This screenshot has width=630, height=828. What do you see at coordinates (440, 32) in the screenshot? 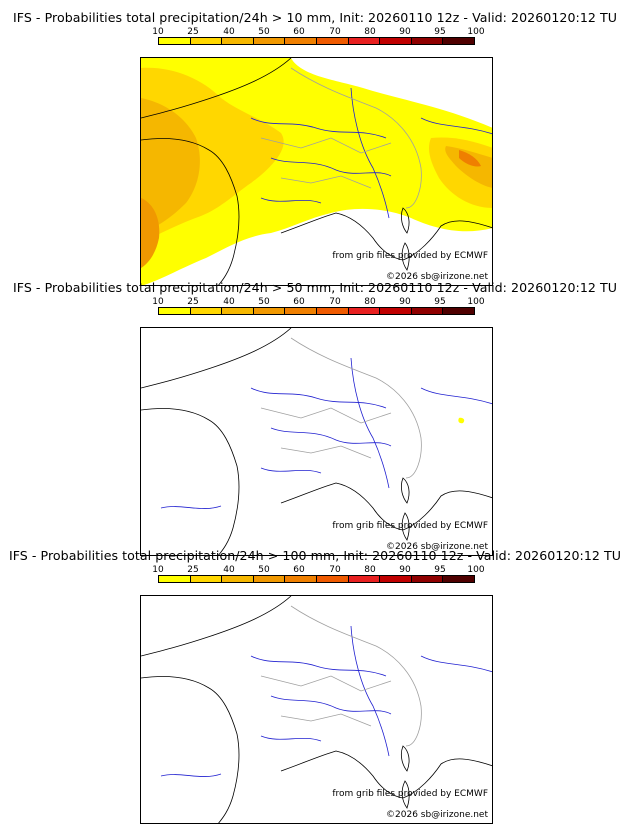
I see `legend-tick: 95` at bounding box center [440, 32].